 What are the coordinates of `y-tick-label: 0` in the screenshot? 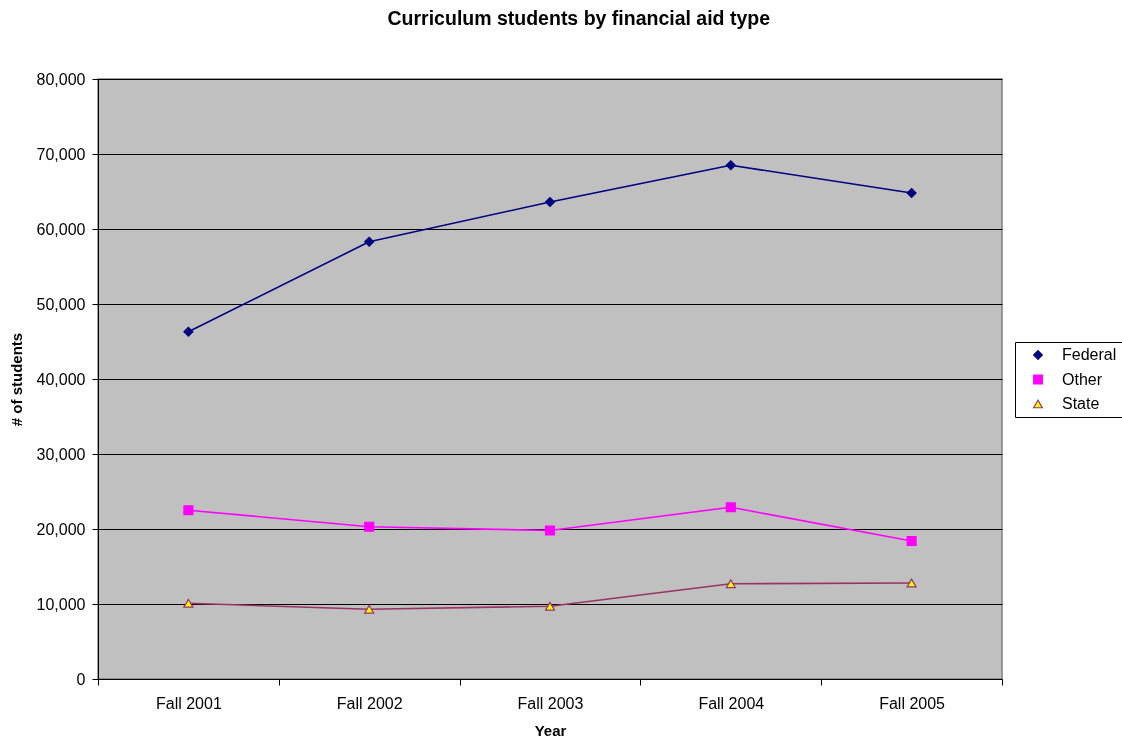 It's located at (81, 679).